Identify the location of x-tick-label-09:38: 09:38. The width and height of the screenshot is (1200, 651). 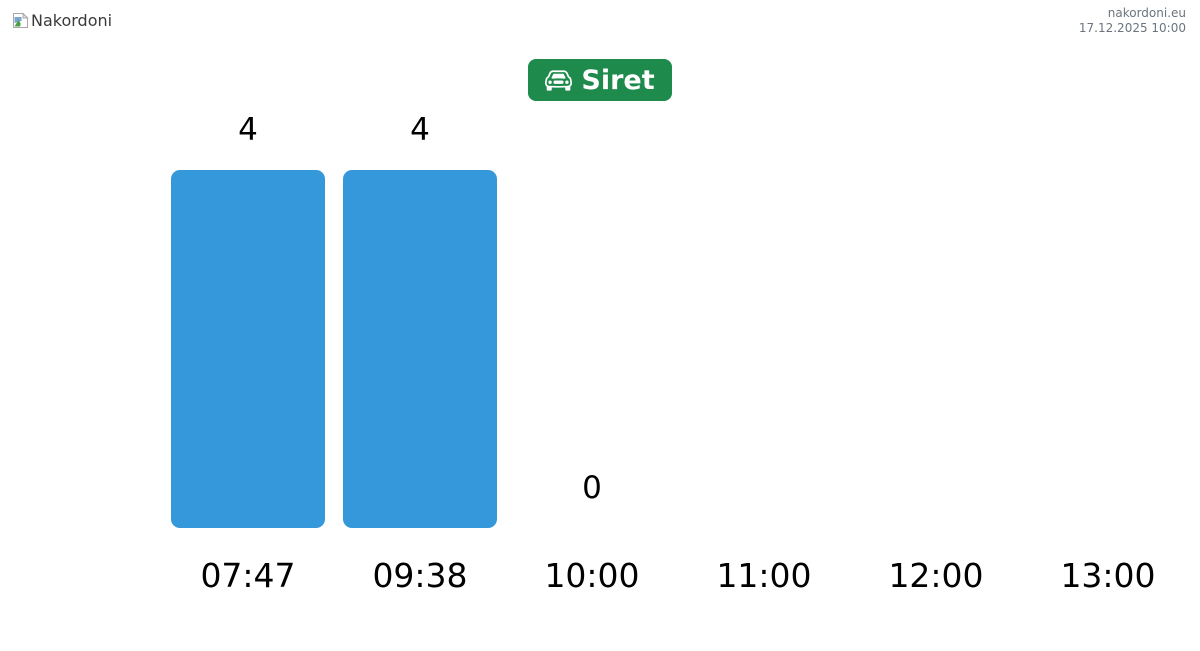
(420, 575).